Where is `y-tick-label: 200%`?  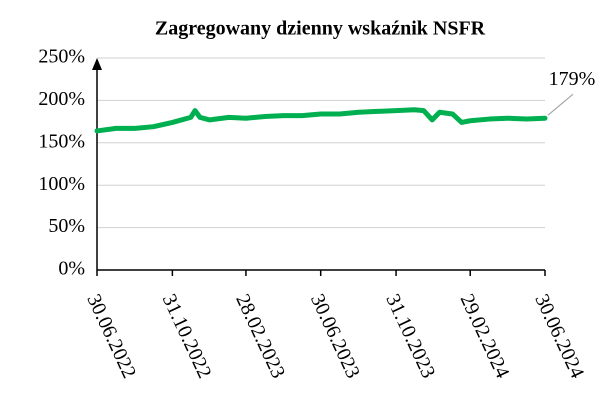 y-tick-label: 200% is located at coordinates (61, 99).